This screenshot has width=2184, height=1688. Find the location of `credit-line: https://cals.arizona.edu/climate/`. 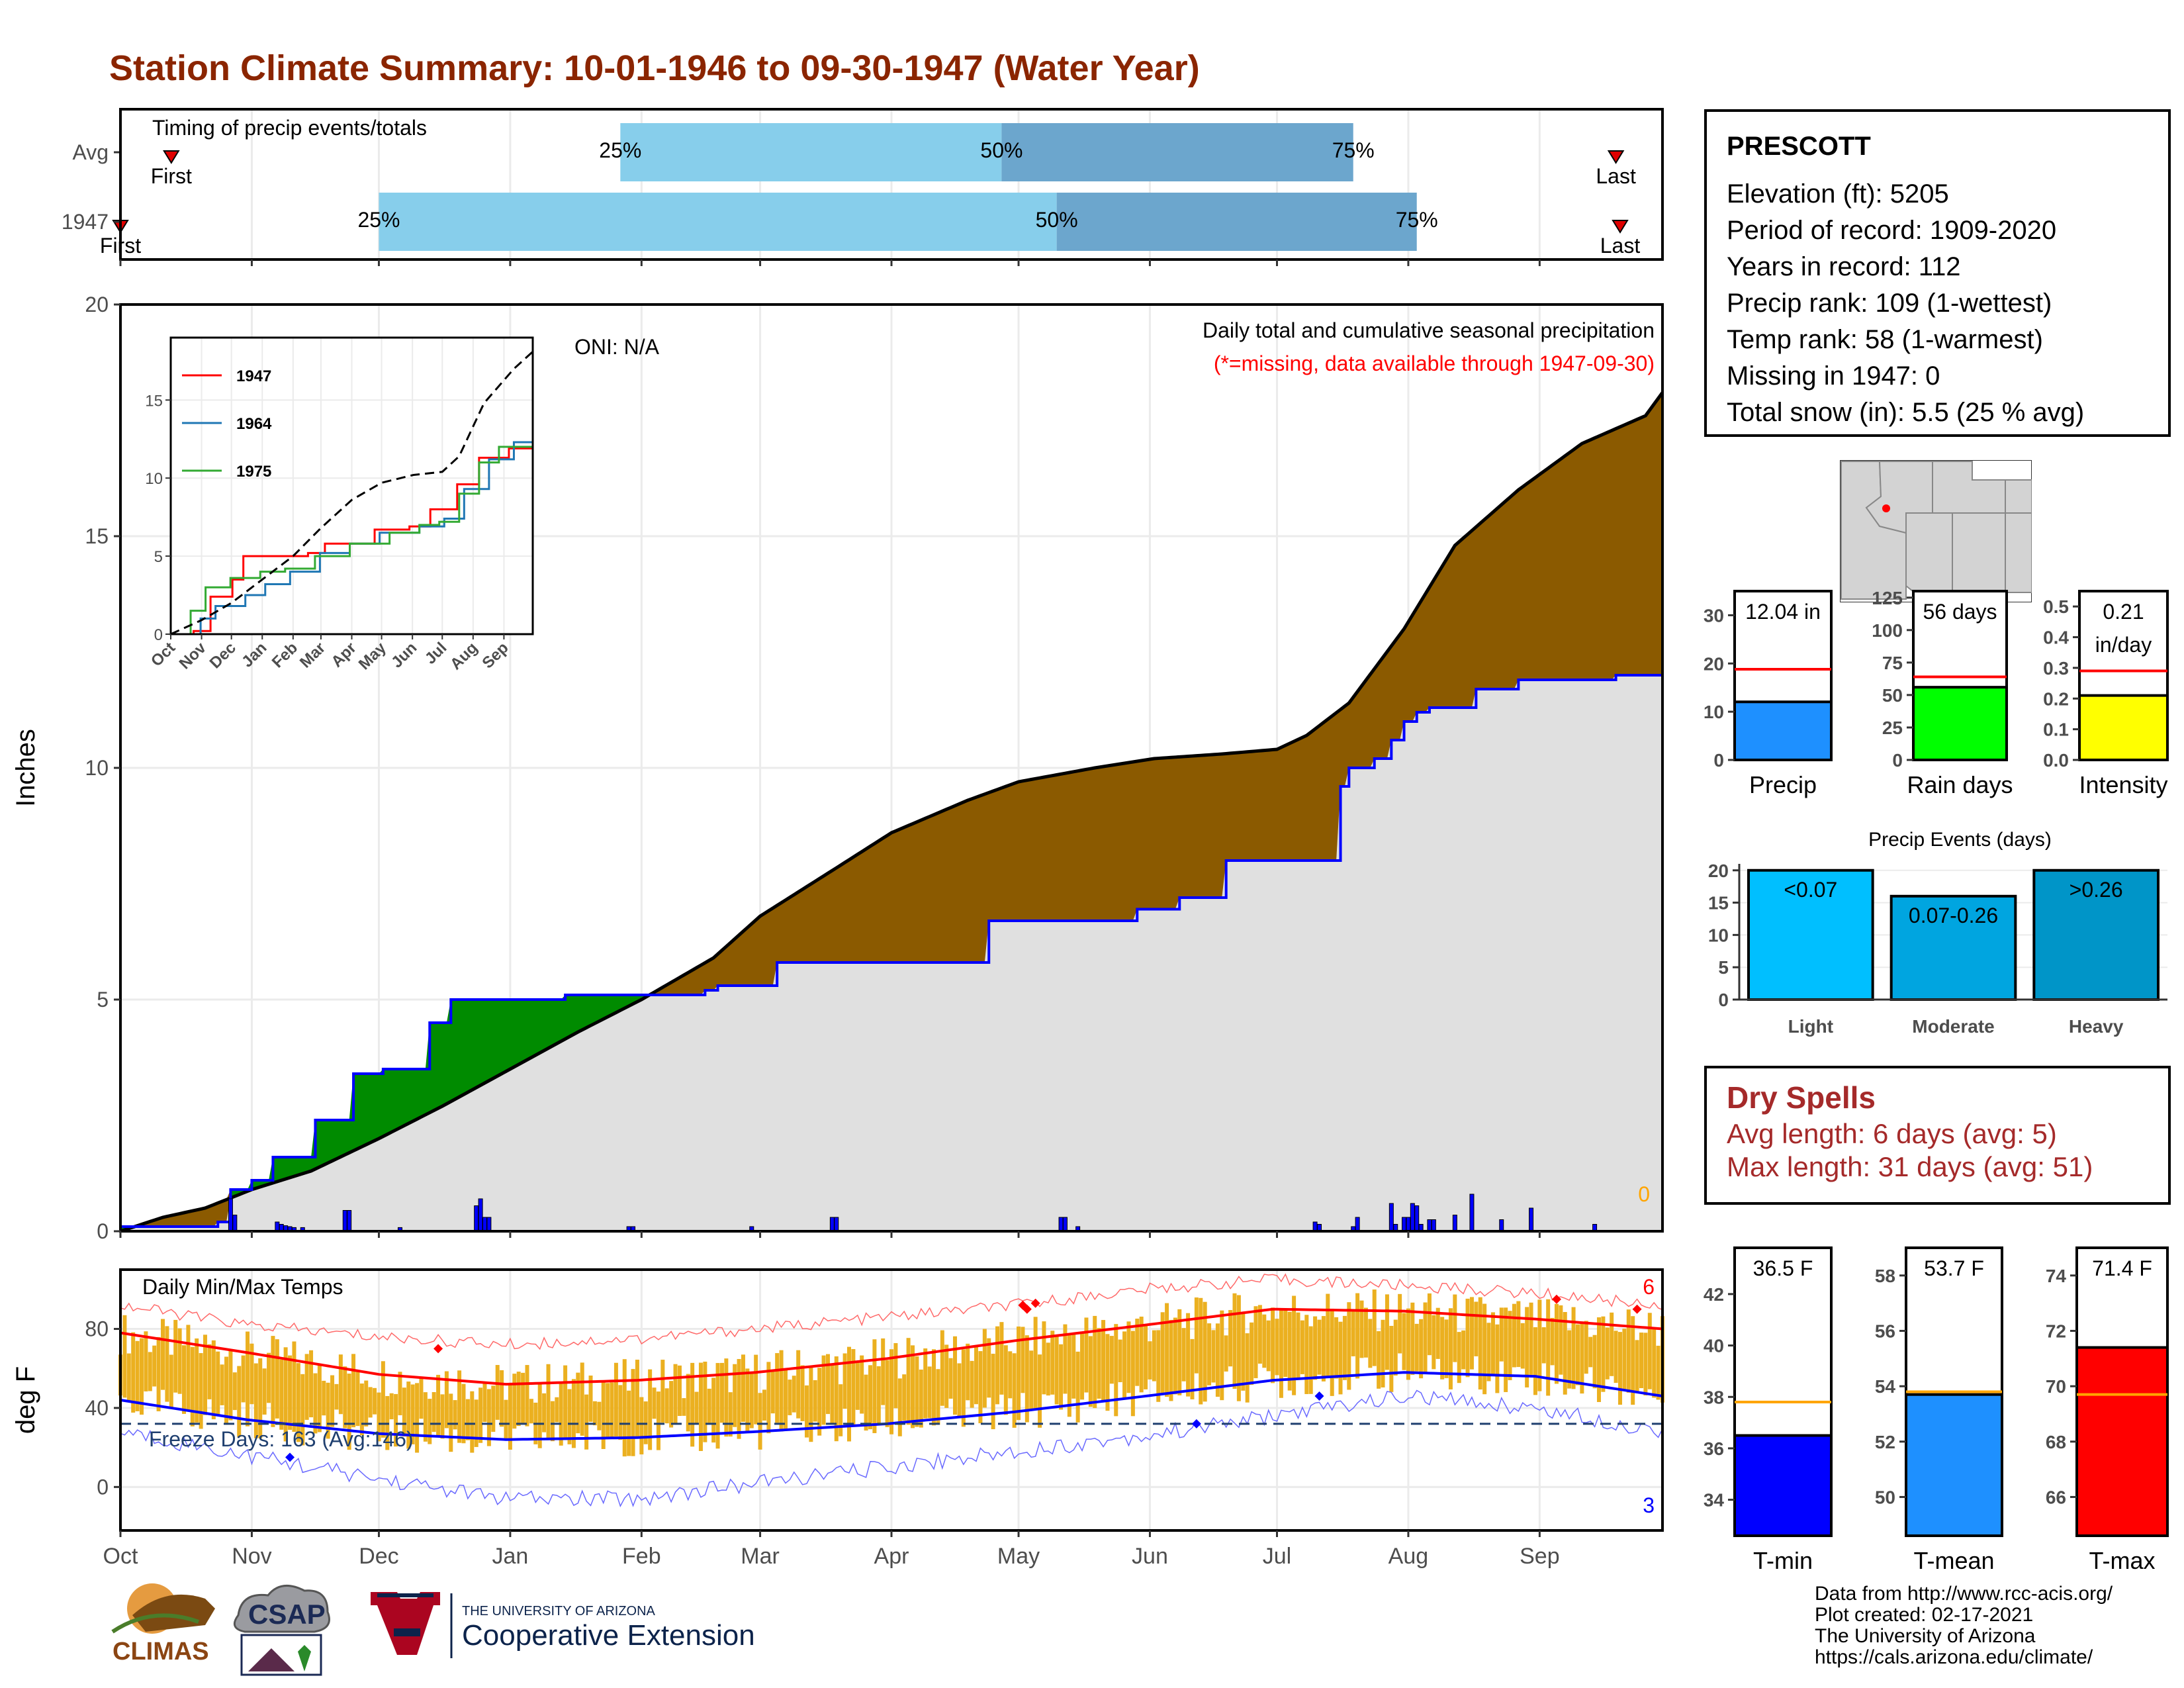

credit-line: https://cals.arizona.edu/climate/ is located at coordinates (1954, 1657).